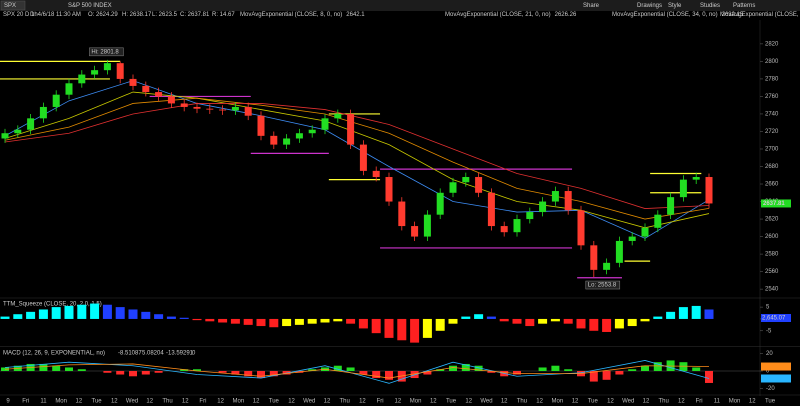 Image resolution: width=800 pixels, height=406 pixels. I want to click on y-tick-label: 2680, so click(772, 167).